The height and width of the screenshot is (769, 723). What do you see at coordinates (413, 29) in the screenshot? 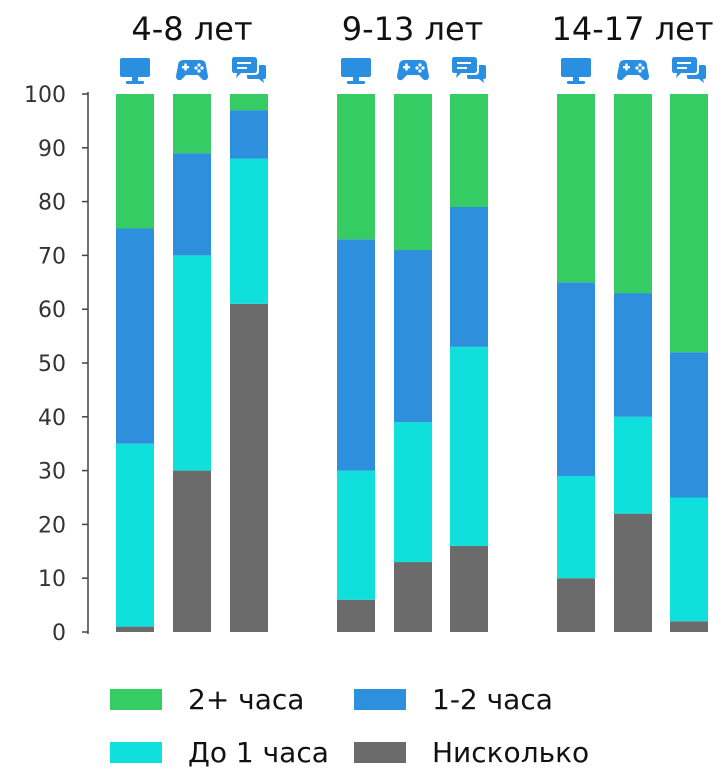
I see `group-label: 9-13 лет` at bounding box center [413, 29].